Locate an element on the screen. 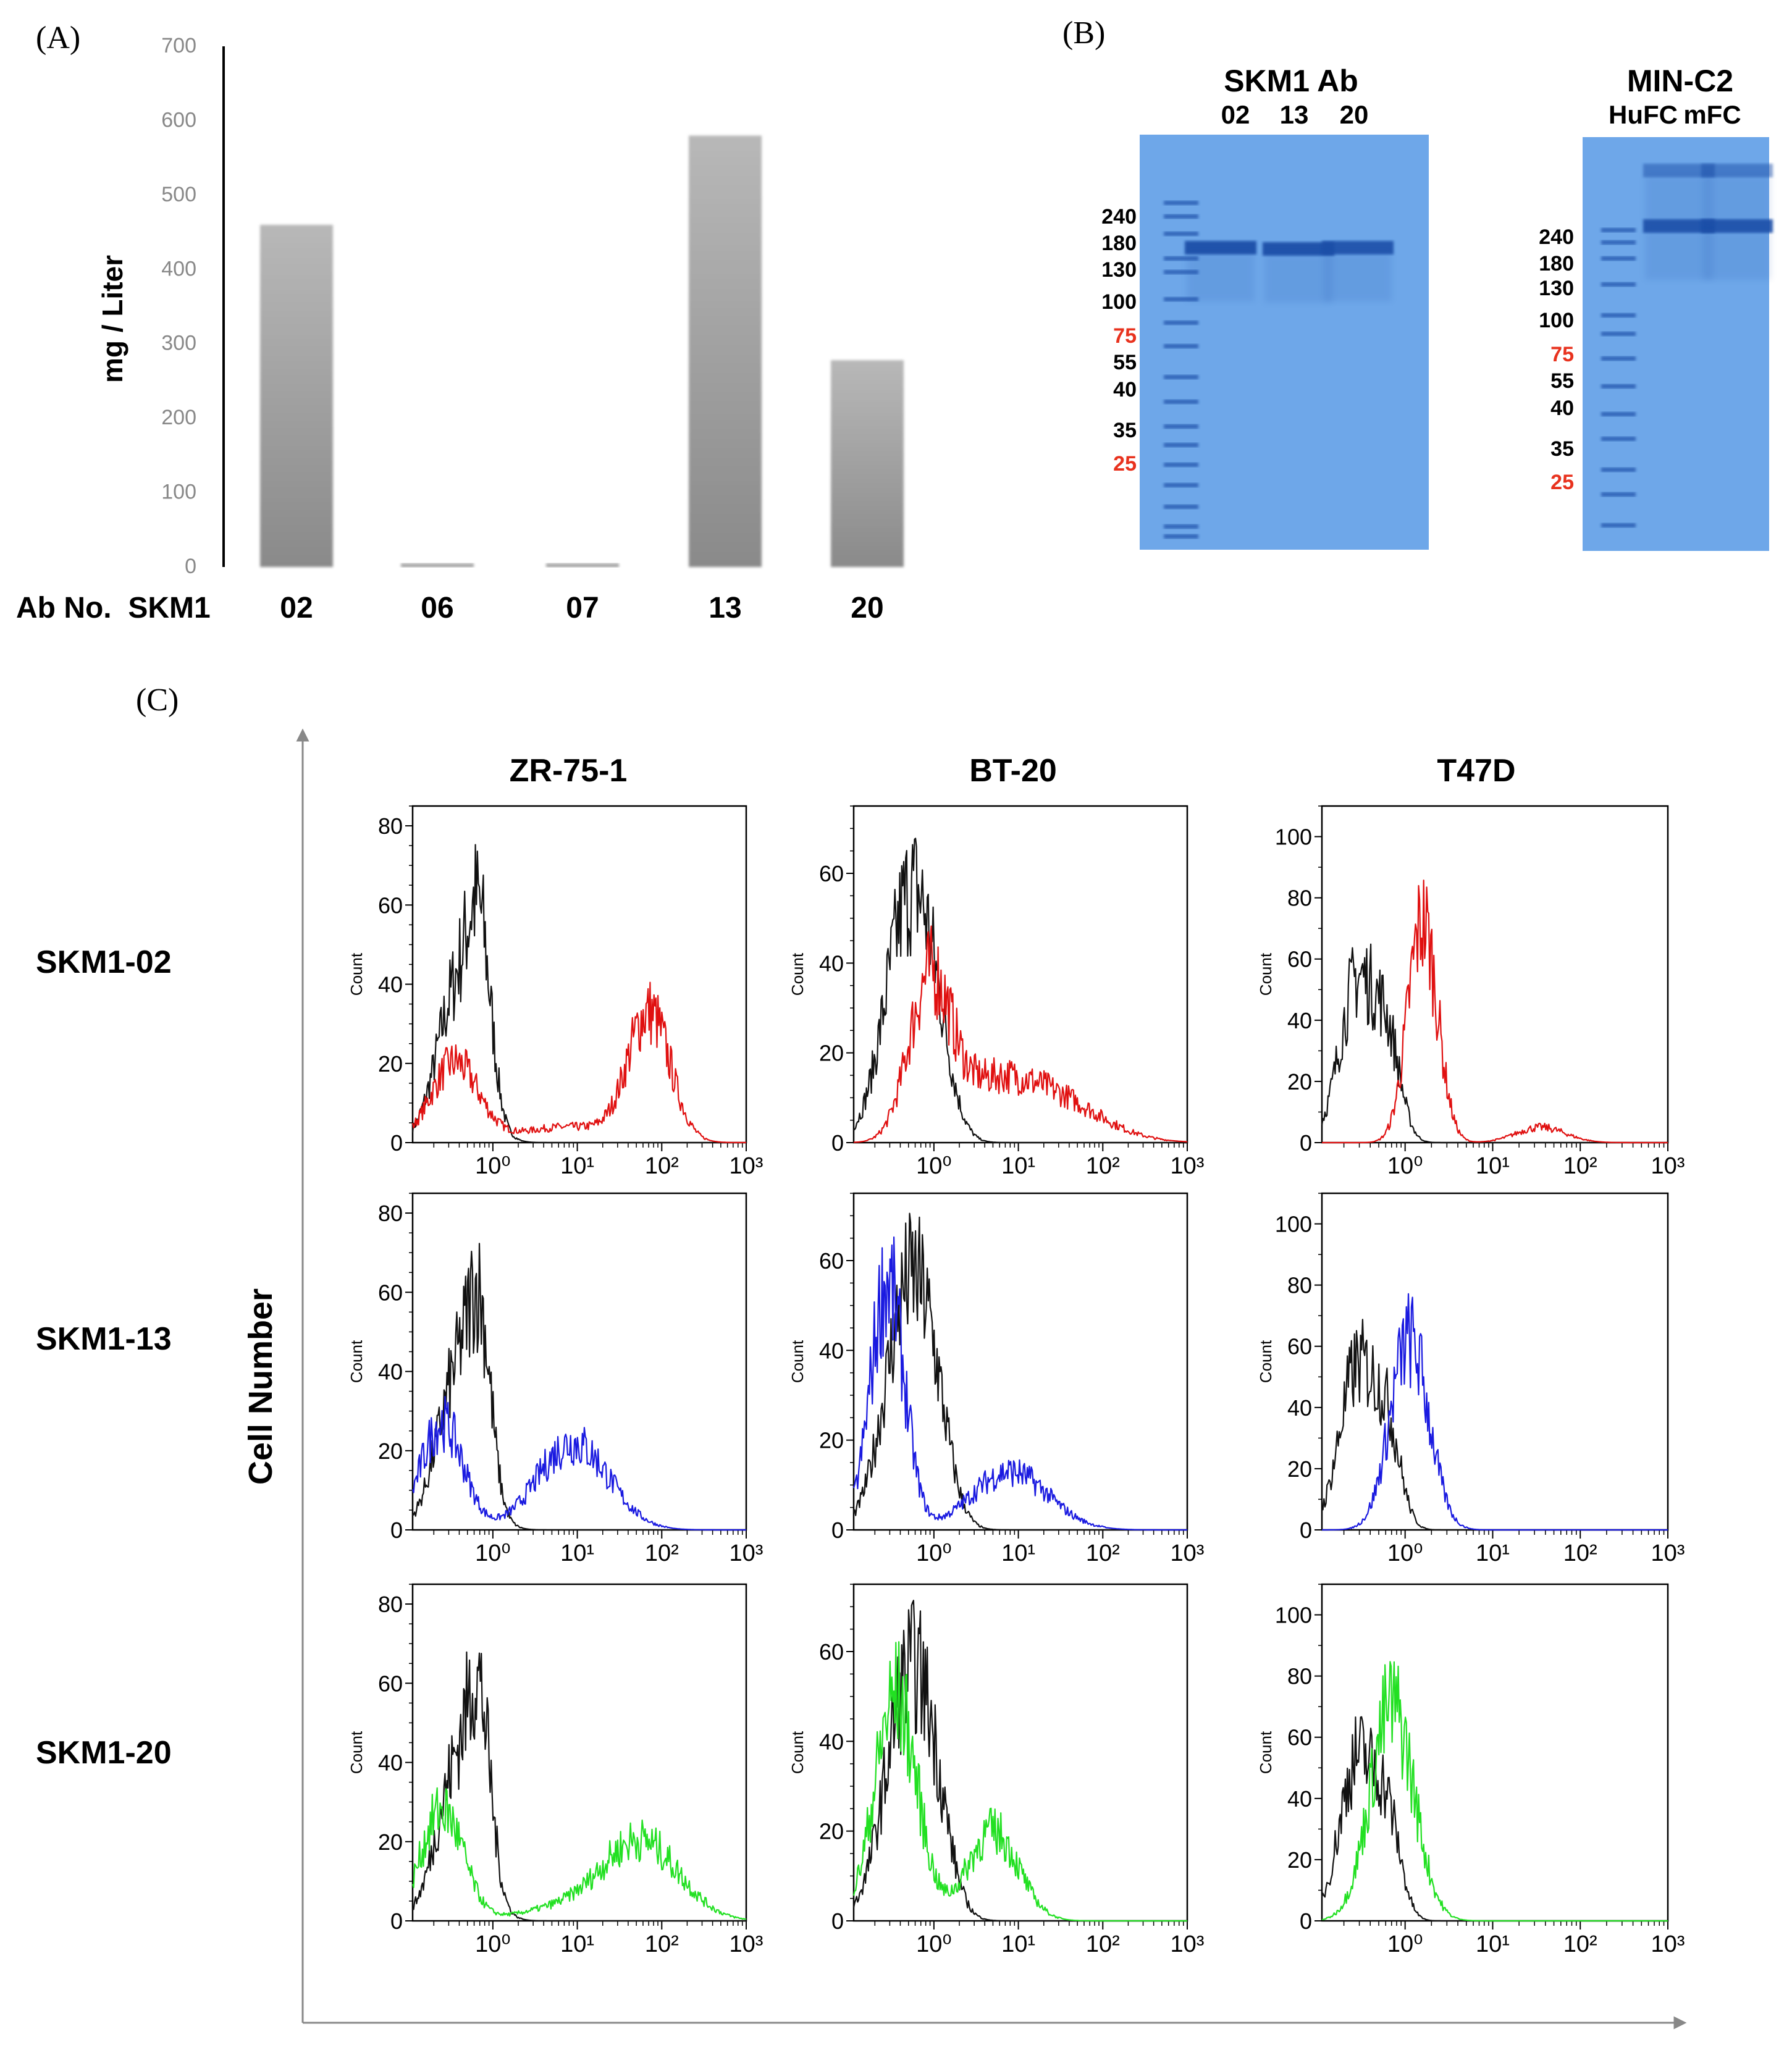 Image resolution: width=1792 pixels, height=2045 pixels. marker-label: 240 is located at coordinates (1119, 217).